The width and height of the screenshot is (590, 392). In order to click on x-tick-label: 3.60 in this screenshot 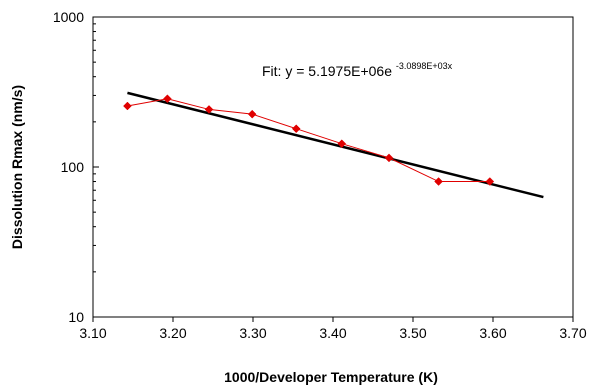, I will do `click(492, 333)`.